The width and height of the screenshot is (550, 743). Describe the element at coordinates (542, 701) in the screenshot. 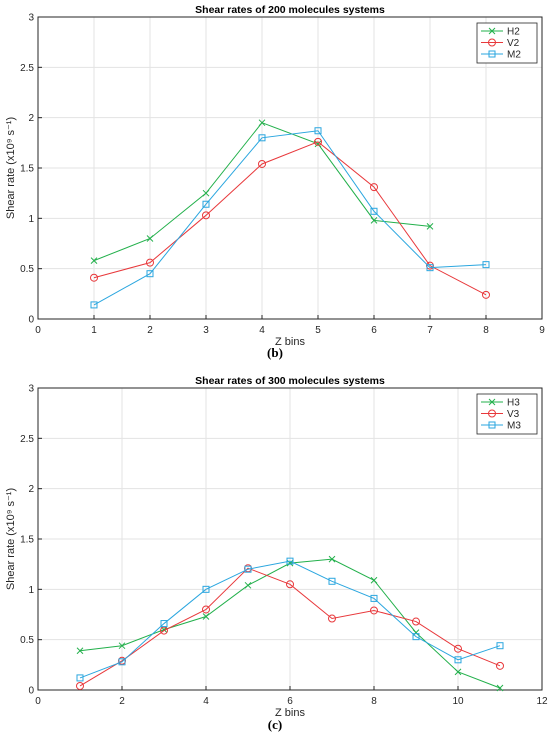

I see `x-tick-label: 12` at that location.